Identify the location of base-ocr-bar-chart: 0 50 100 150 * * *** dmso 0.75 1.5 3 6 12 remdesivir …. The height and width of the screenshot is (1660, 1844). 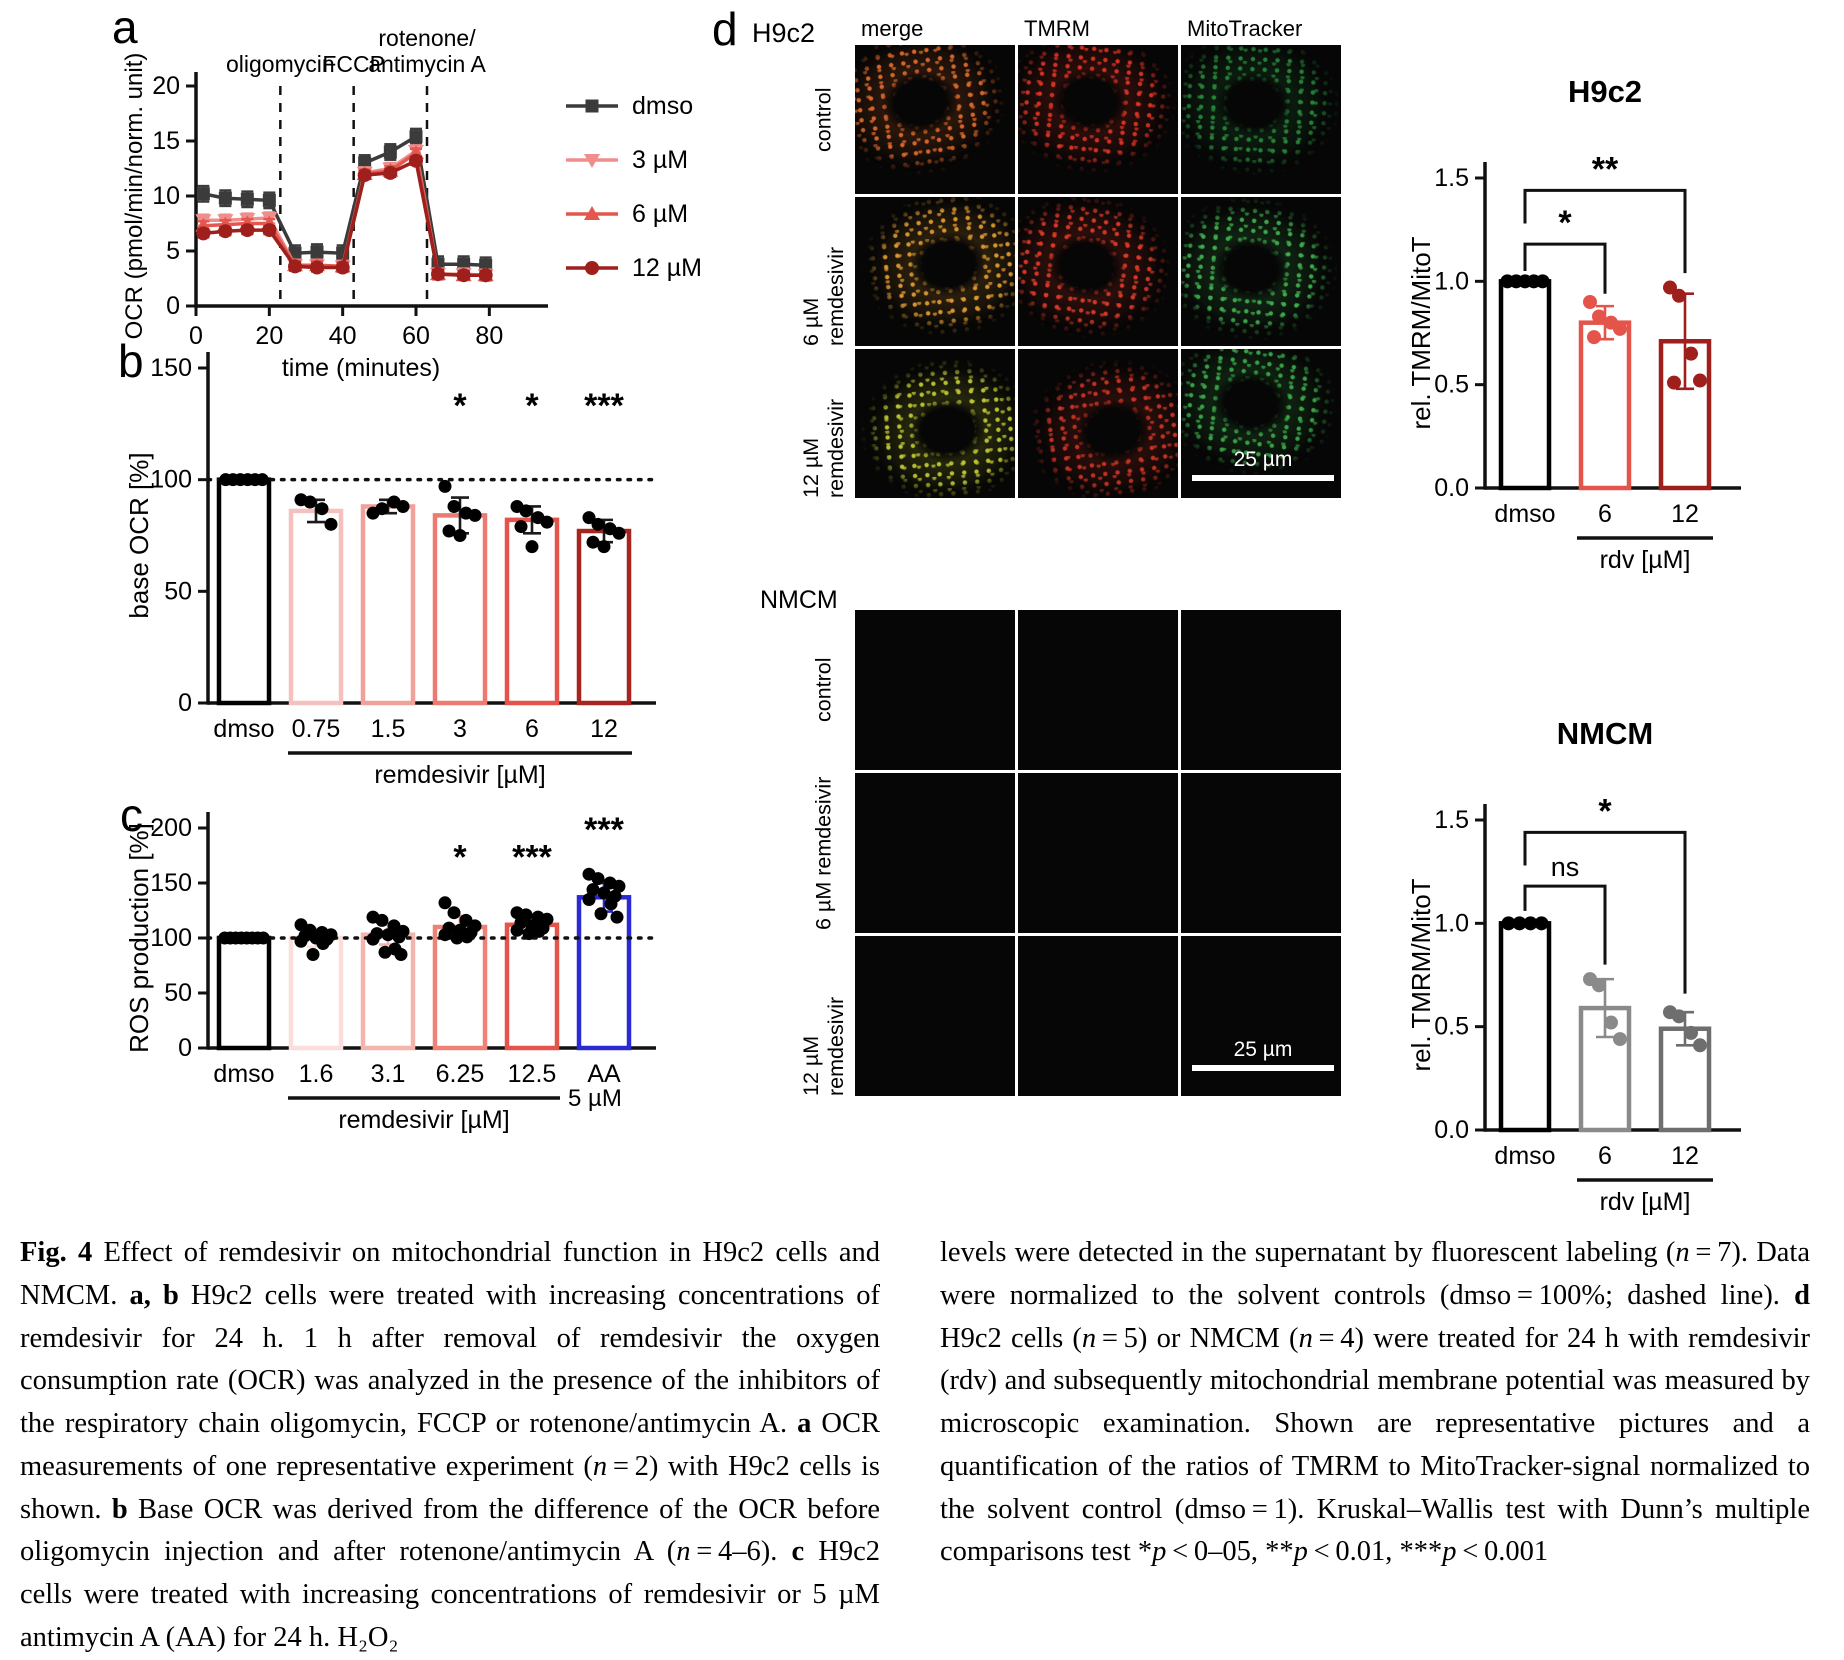
(398, 583).